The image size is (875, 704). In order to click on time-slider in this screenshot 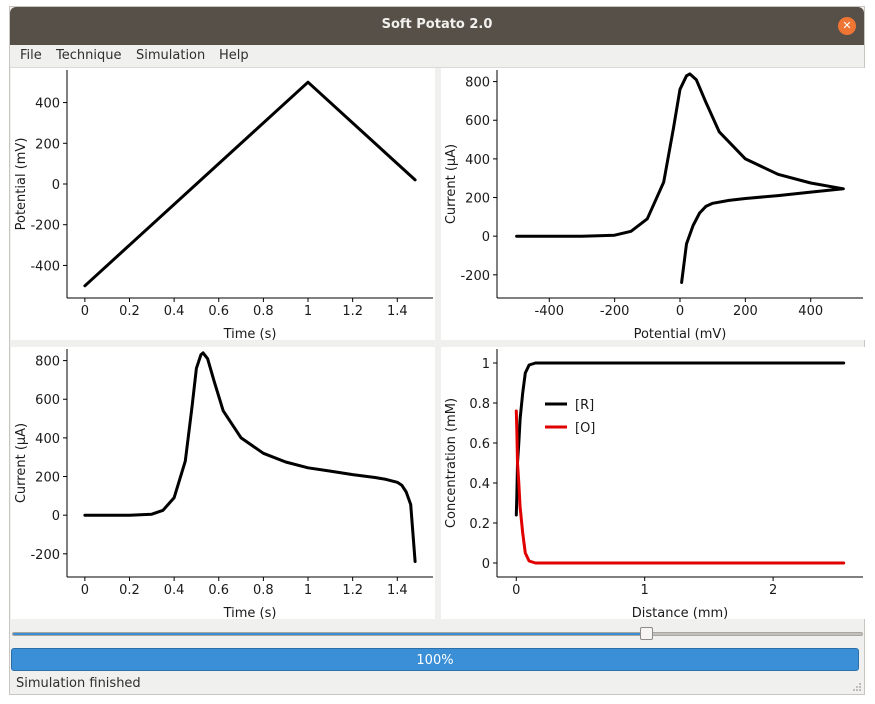, I will do `click(437, 633)`.